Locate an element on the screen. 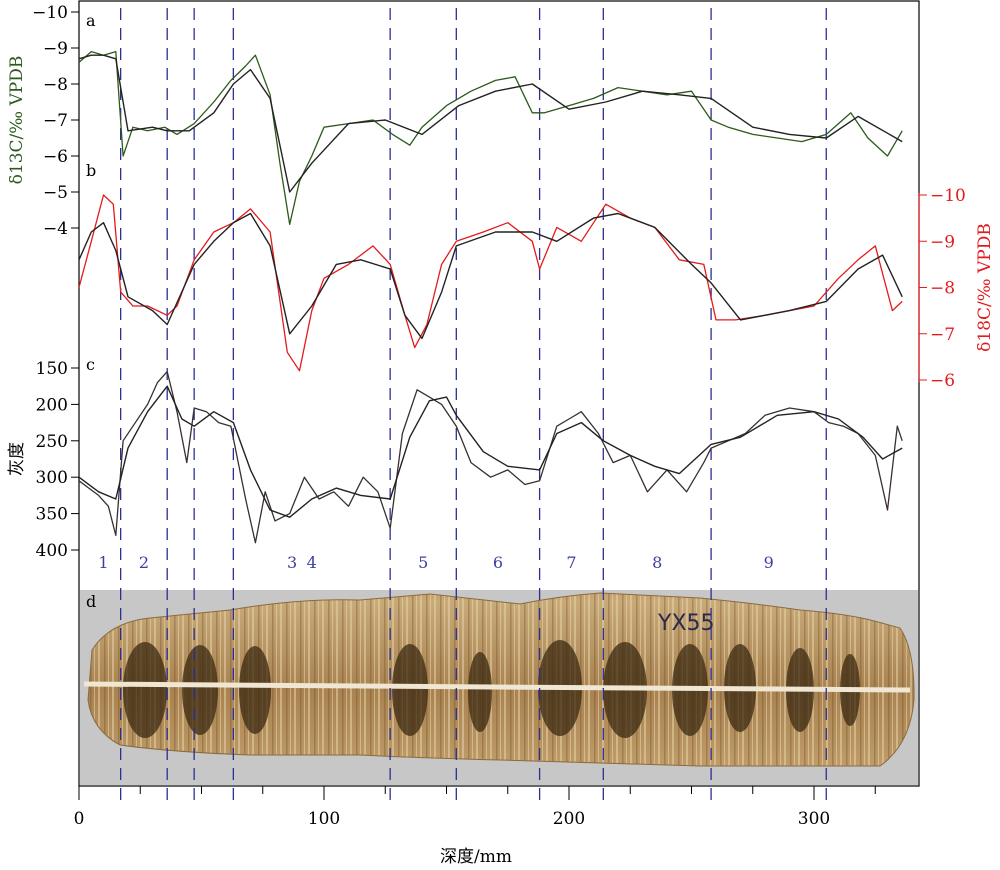  dark-growth-bands is located at coordinates (491, 689).